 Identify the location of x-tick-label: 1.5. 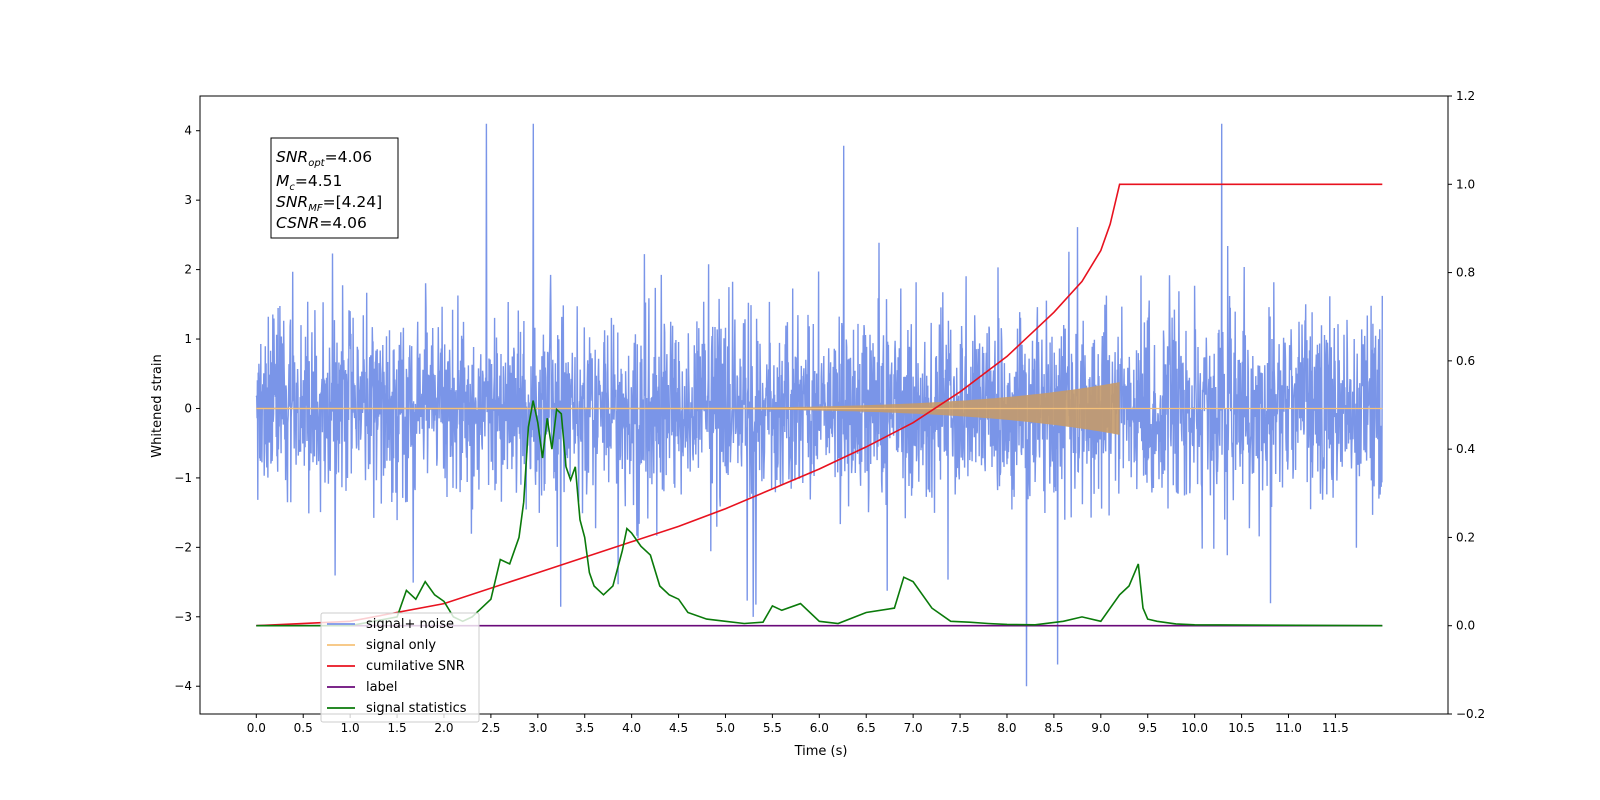
(397, 728).